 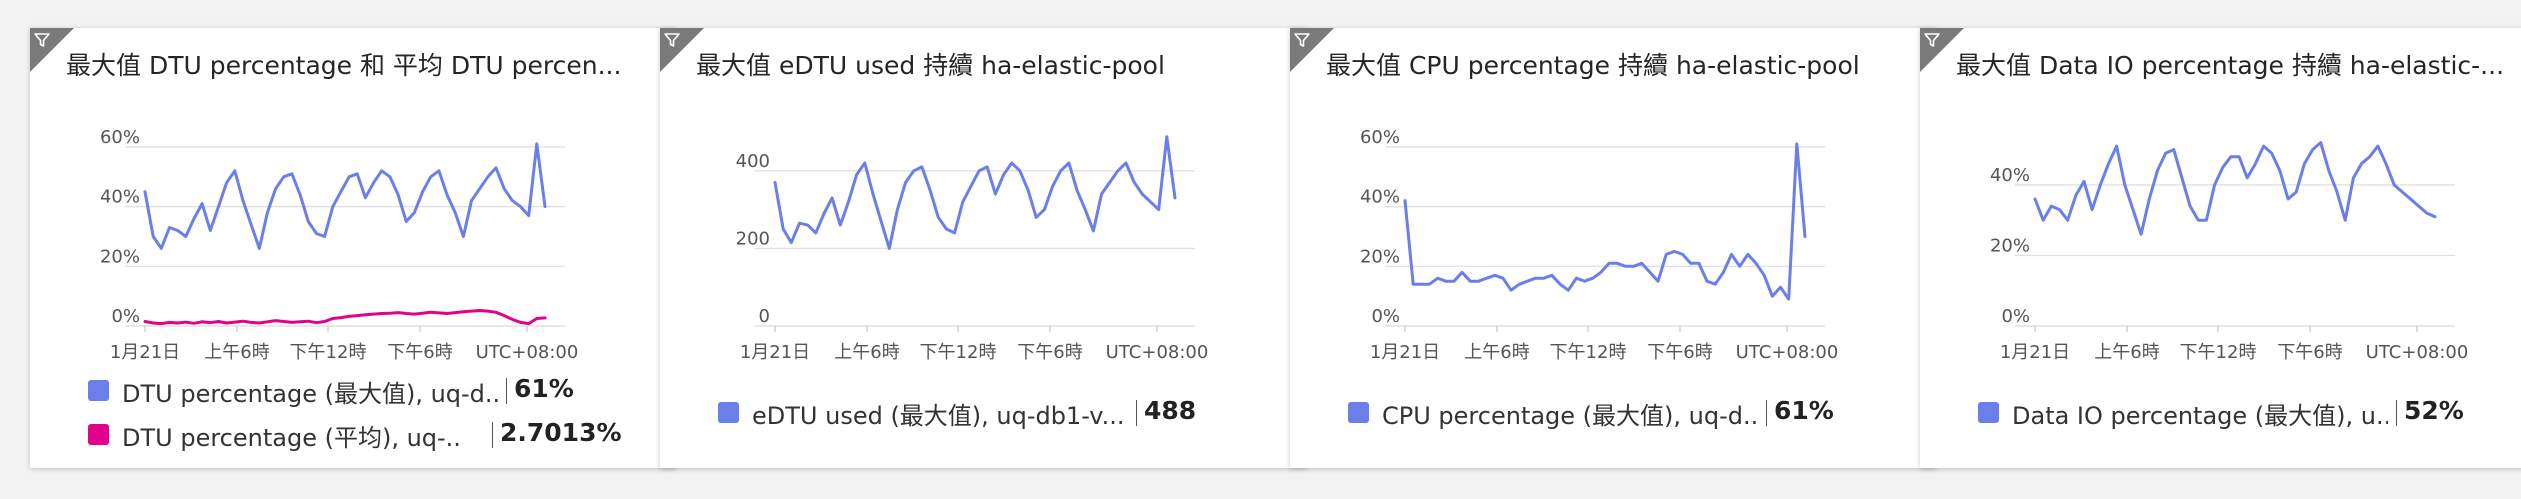 I want to click on legend-item: eDTU used (最大值), uq-db1-v... 488, so click(x=998, y=414).